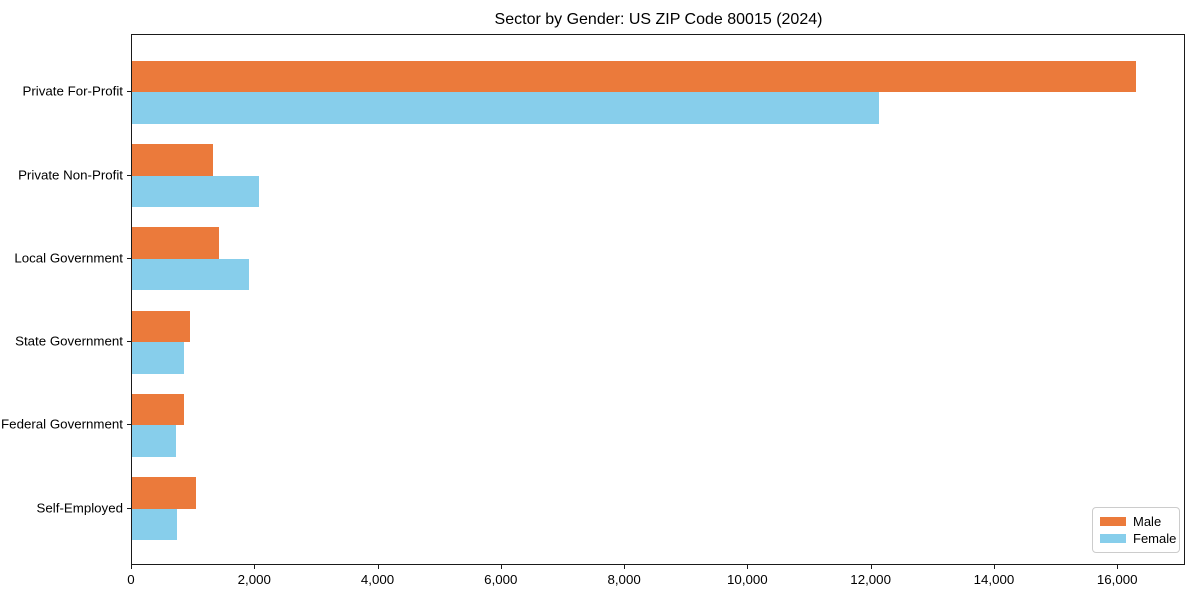  I want to click on bar-male-self-employed, so click(164, 493).